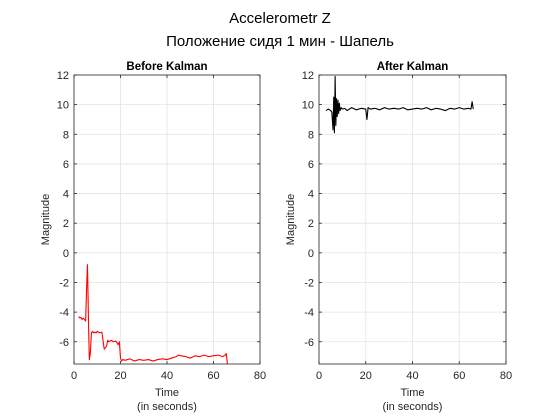 This screenshot has width=560, height=420. Describe the element at coordinates (280, 41) in the screenshot. I see `figure-subtitle: Положение сидя 1 мин - Шапель` at that location.